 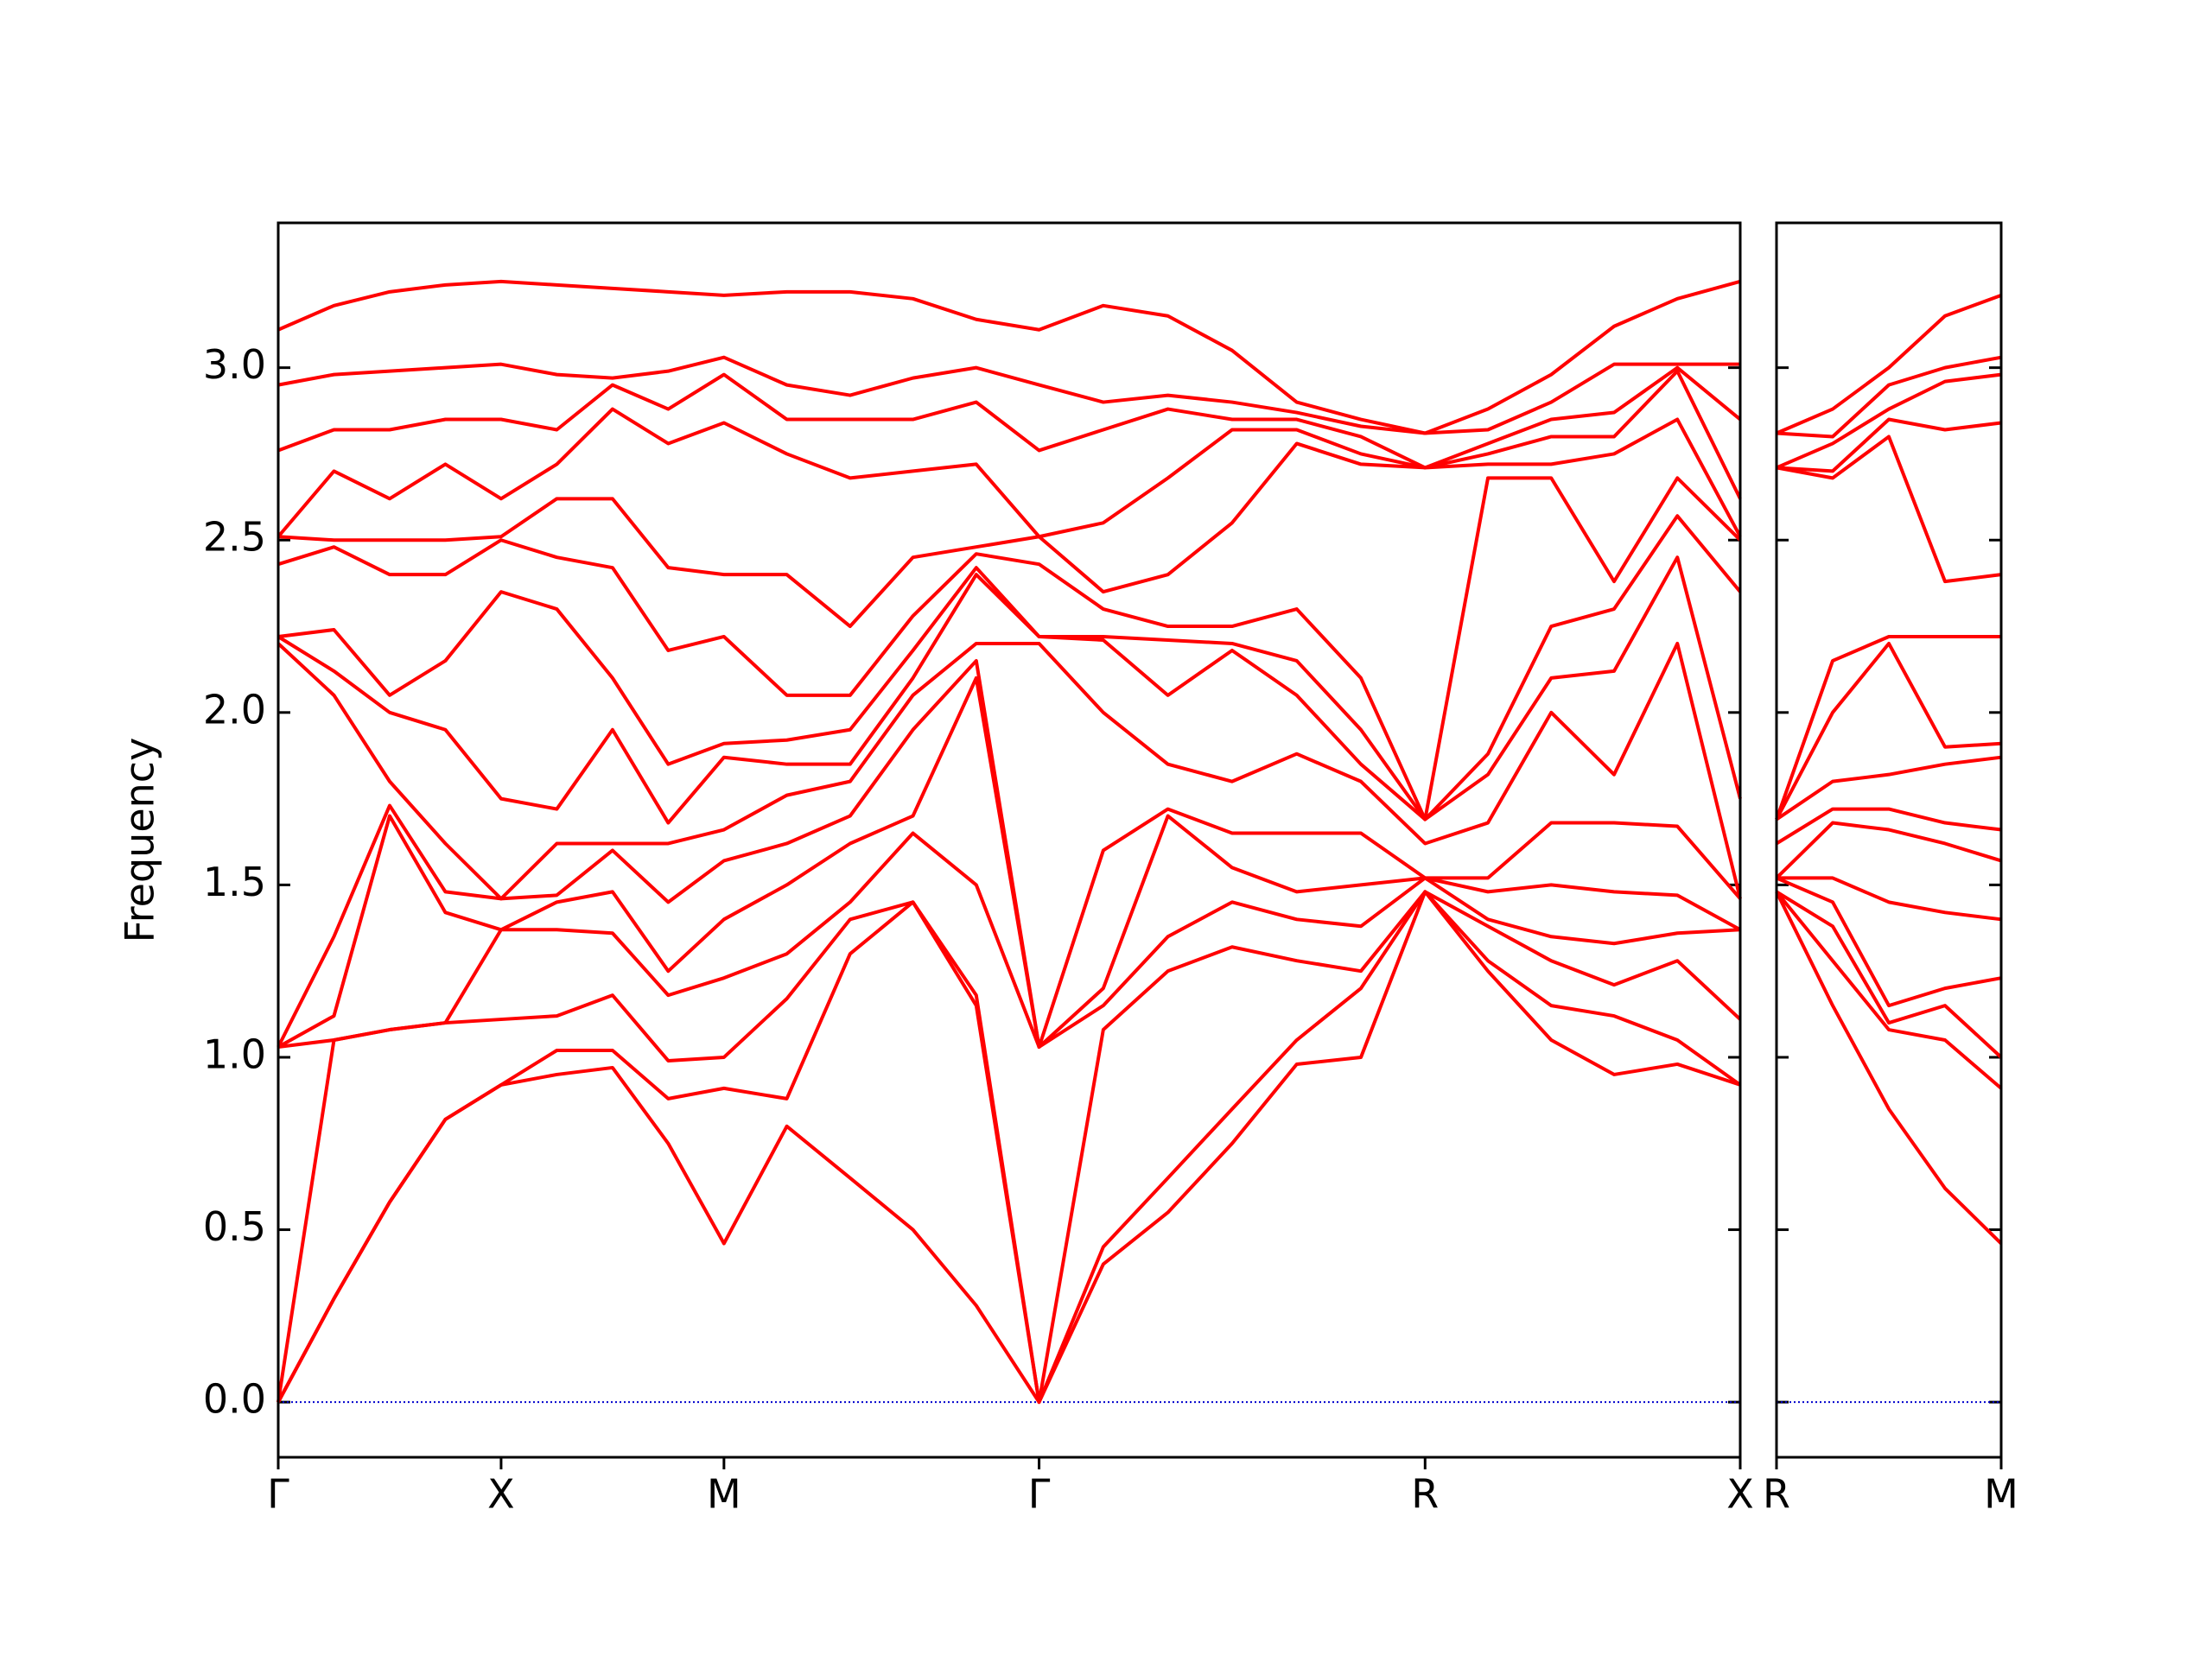 I want to click on y-tick-label: 1.5, so click(x=234, y=882).